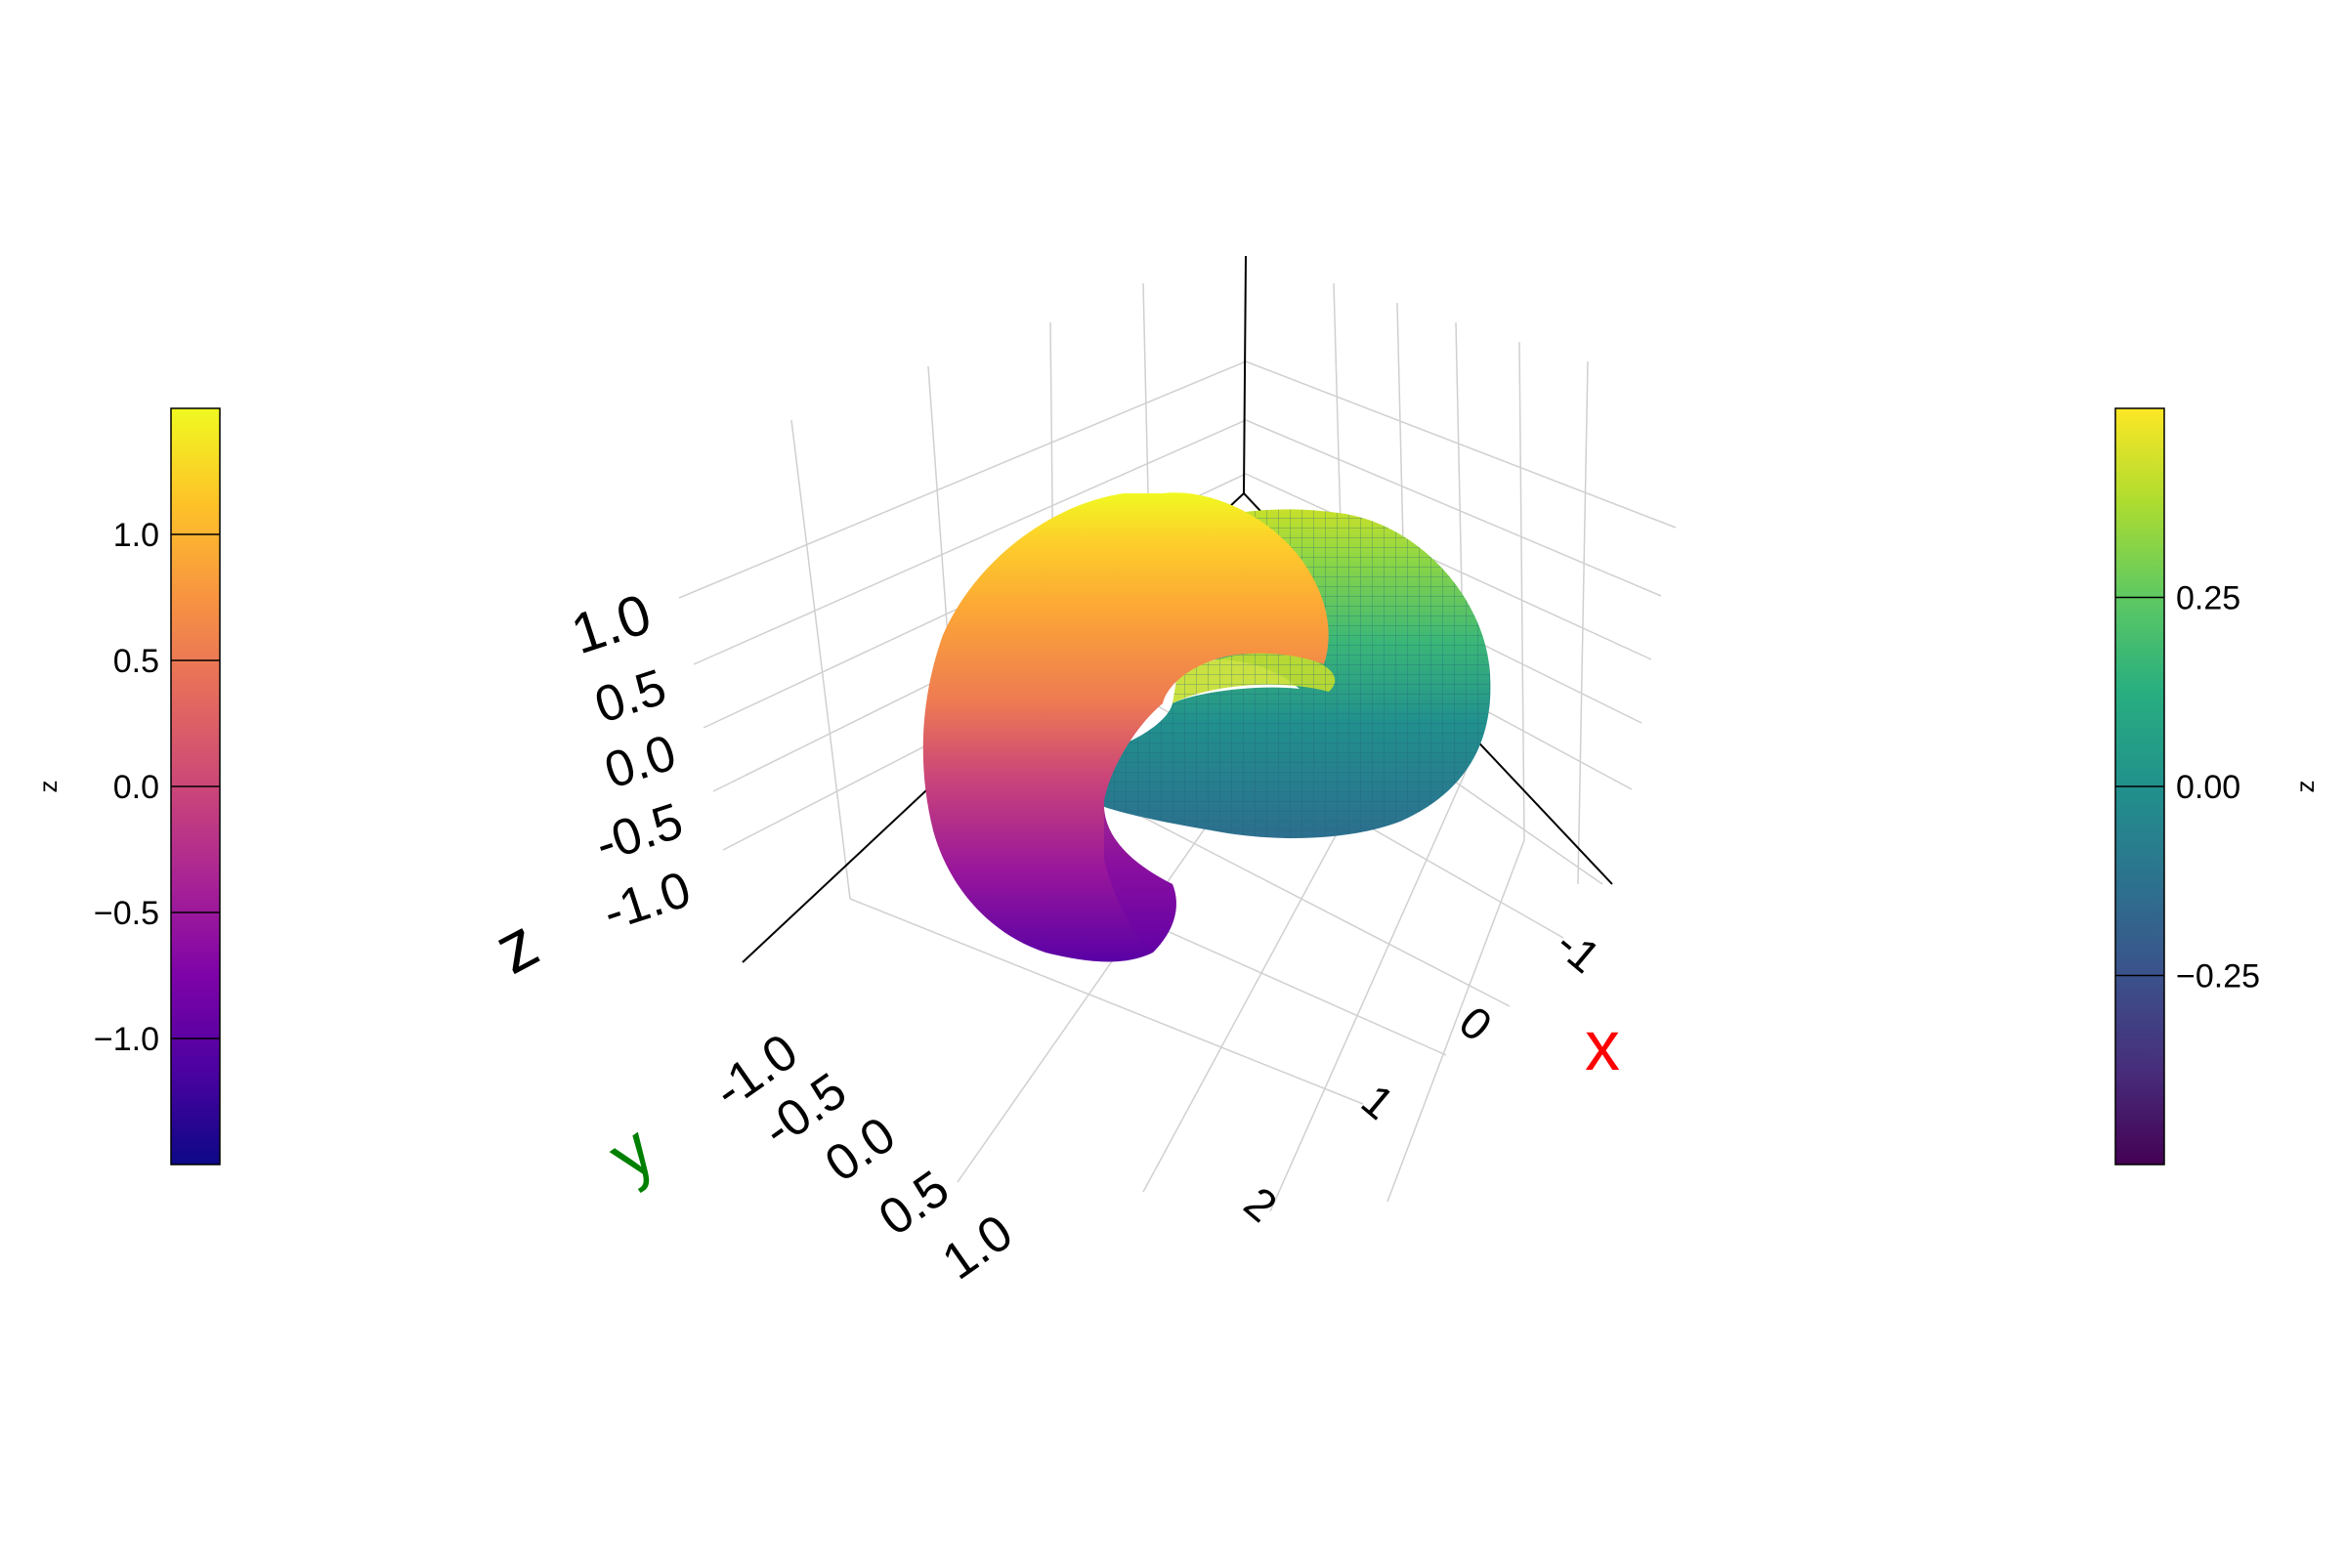  Describe the element at coordinates (647, 901) in the screenshot. I see `z-tick-label: -1.0` at that location.